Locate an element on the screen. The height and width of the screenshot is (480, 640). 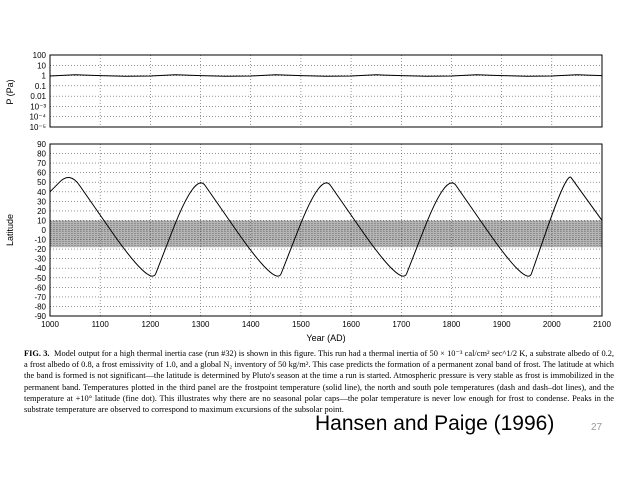
pressure-grid is located at coordinates (326, 91).